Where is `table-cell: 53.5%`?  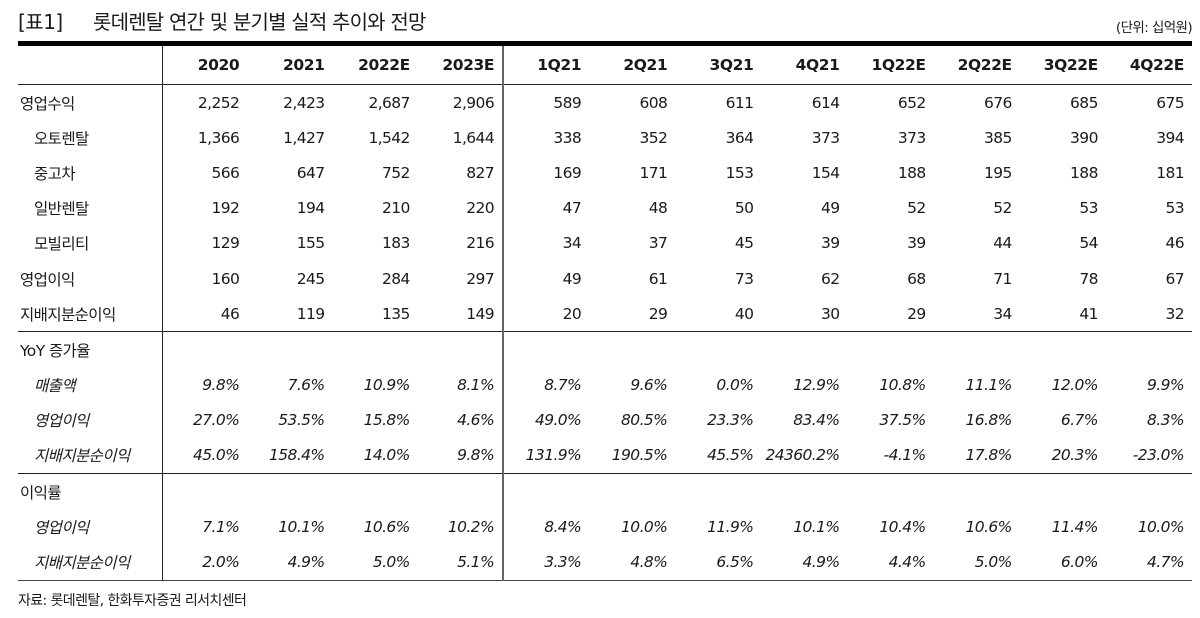 table-cell: 53.5% is located at coordinates (301, 420).